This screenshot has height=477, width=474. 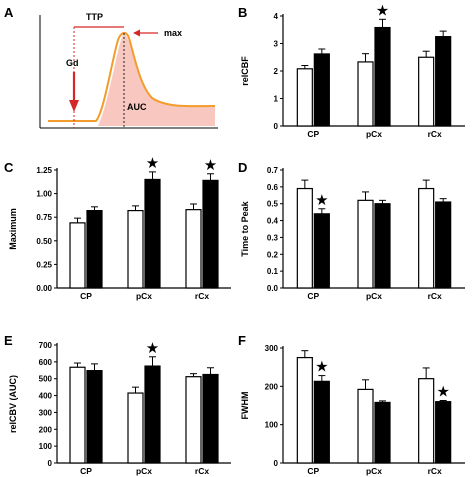 What do you see at coordinates (74, 106) in the screenshot?
I see `gd-arrow-head` at bounding box center [74, 106].